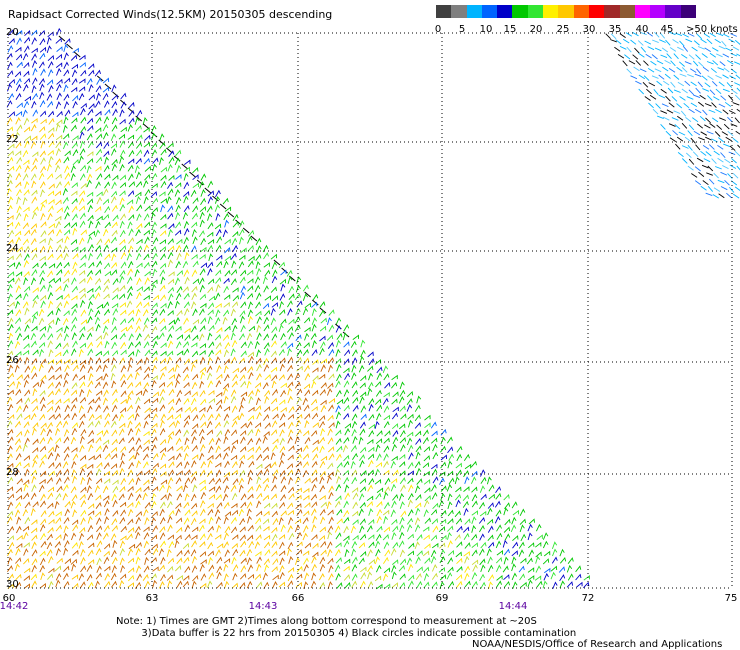  I want to click on time-label-3: 14:44, so click(513, 606).